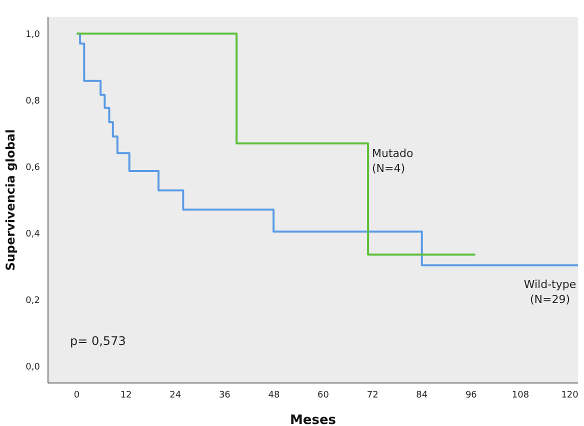 This screenshot has height=426, width=584. What do you see at coordinates (521, 395) in the screenshot?
I see `x-tick-label: 108` at bounding box center [521, 395].